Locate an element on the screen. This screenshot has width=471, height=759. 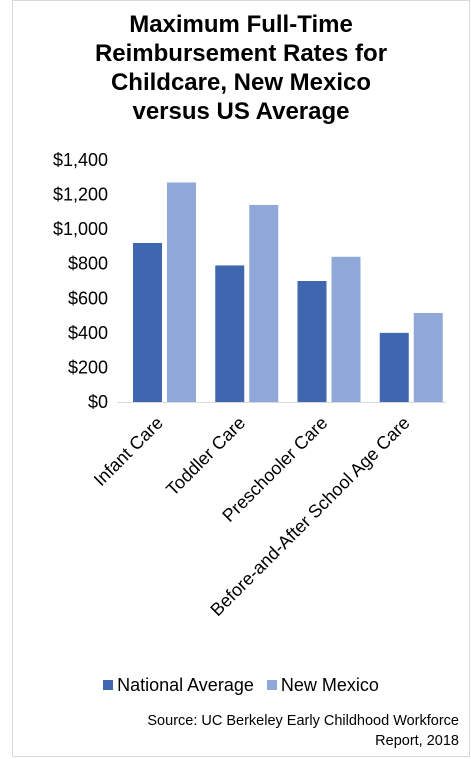
legend-swatch-national-average is located at coordinates (108, 685).